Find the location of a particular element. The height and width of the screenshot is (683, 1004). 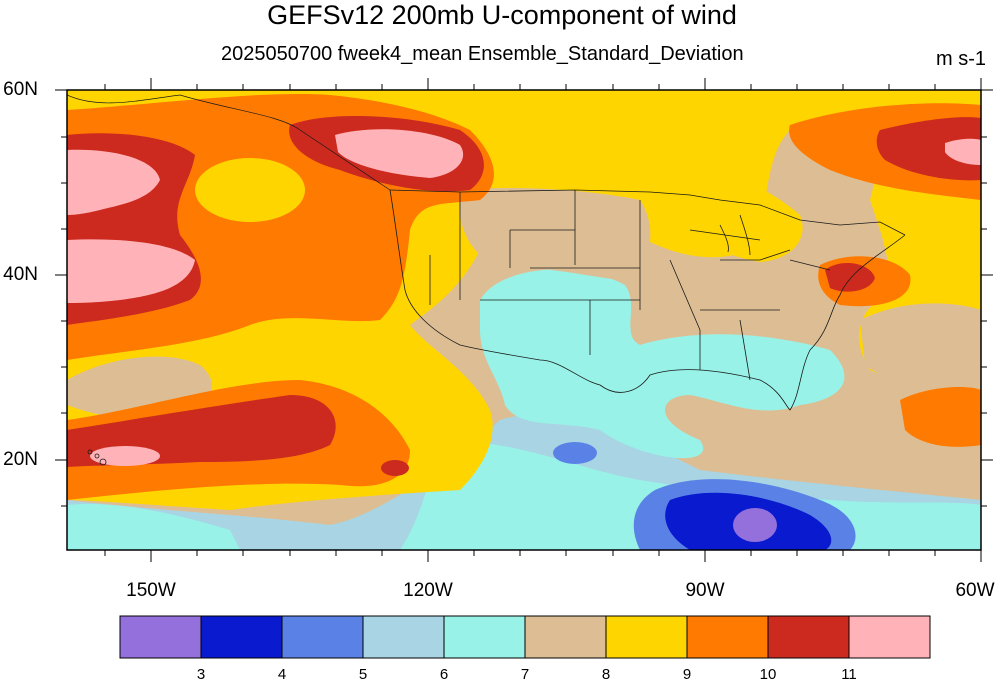

lat-label-40n: 40N is located at coordinates (20, 274).